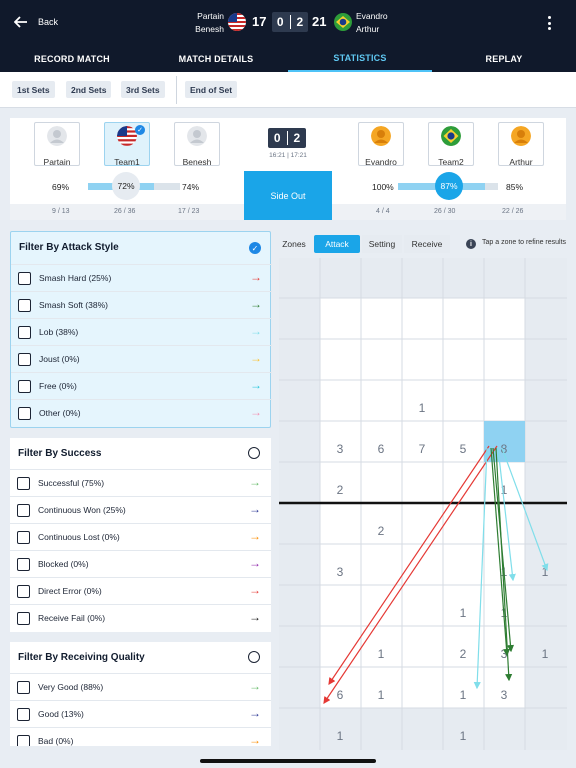 The width and height of the screenshot is (576, 768). What do you see at coordinates (140, 536) in the screenshot?
I see `filter-option: Continuous Lost (0%) →` at bounding box center [140, 536].